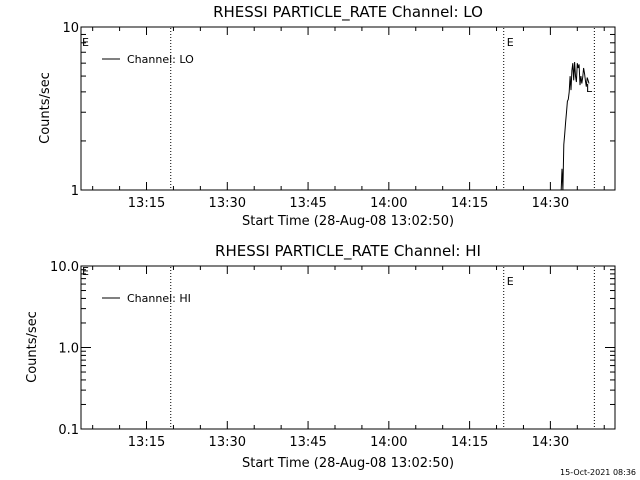 The width and height of the screenshot is (640, 480). What do you see at coordinates (598, 472) in the screenshot?
I see `footer-timestamp: 15-Oct-2021 08:36` at bounding box center [598, 472].